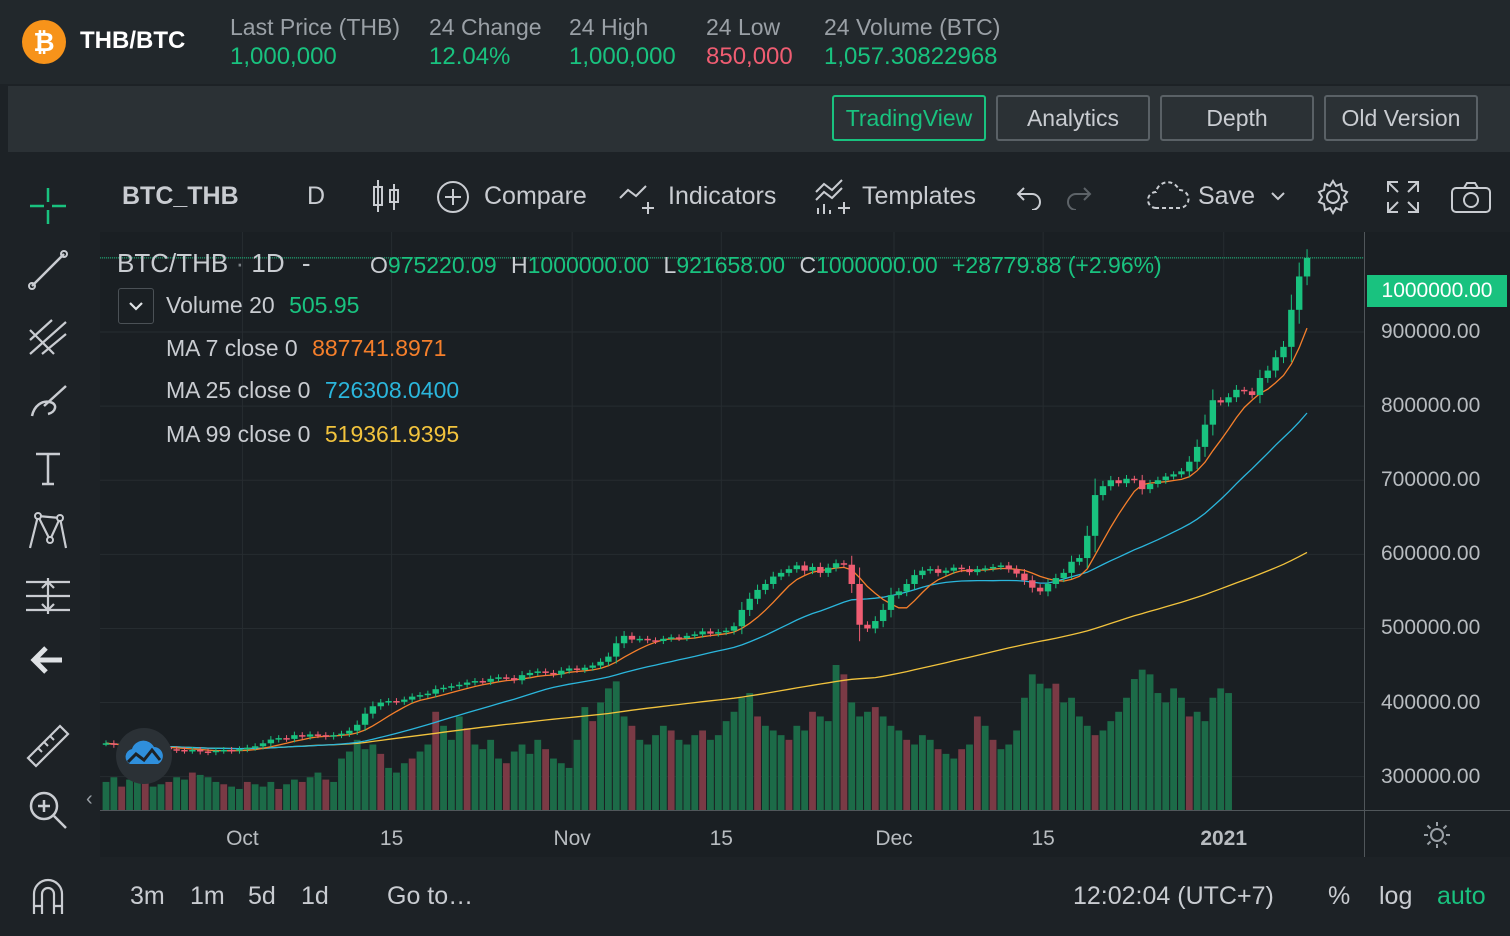  Describe the element at coordinates (749, 42) in the screenshot. I see `stat-24-low: 24 Low 850,000` at that location.